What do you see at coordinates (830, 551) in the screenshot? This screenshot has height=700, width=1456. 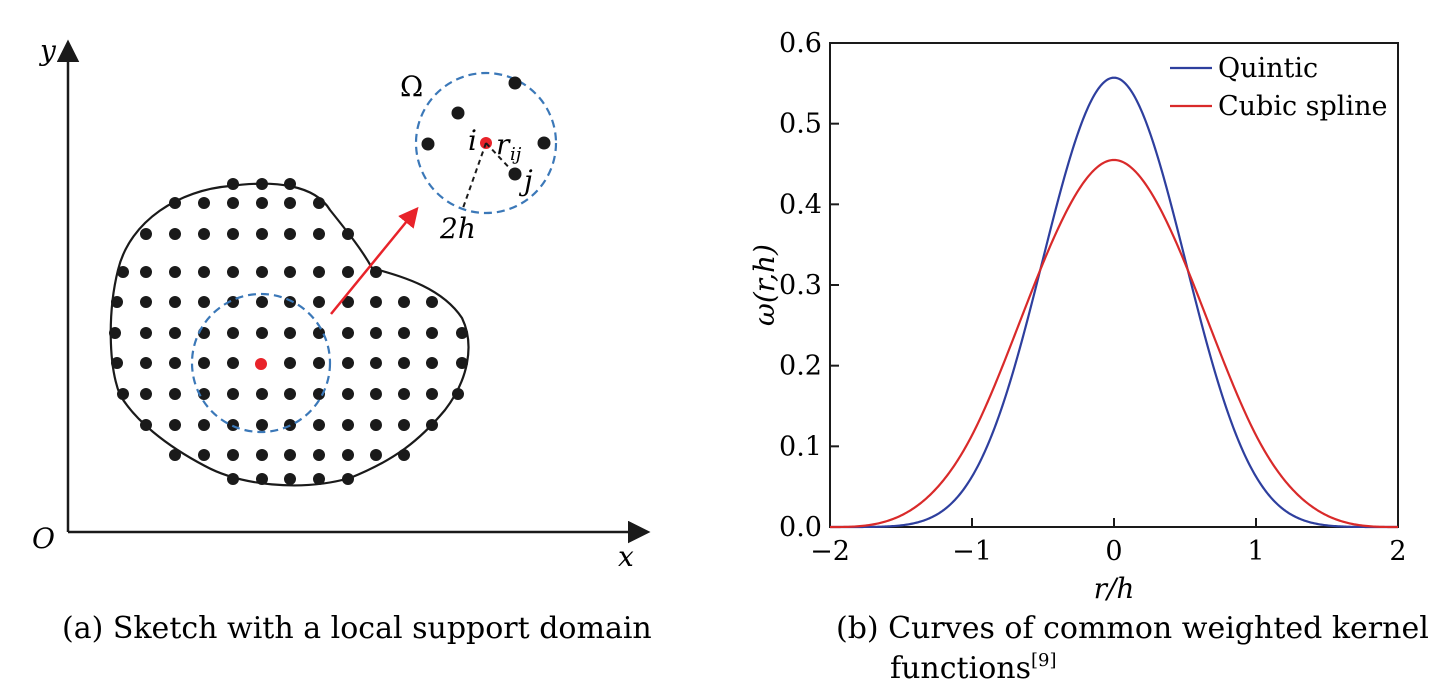 I see `x-tick-label: −2` at bounding box center [830, 551].